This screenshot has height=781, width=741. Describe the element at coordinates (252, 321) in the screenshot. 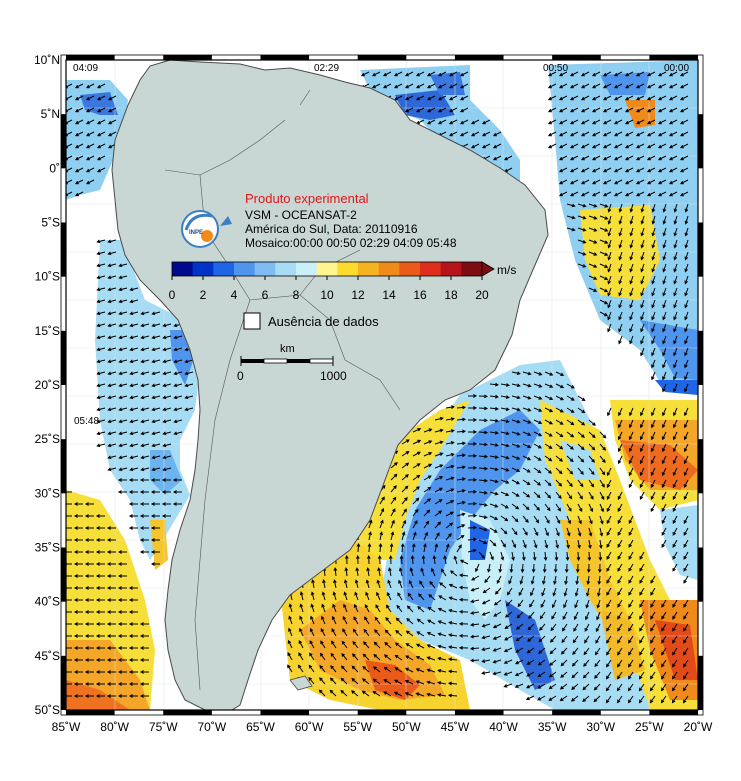

I see `no-data-swatch` at that location.